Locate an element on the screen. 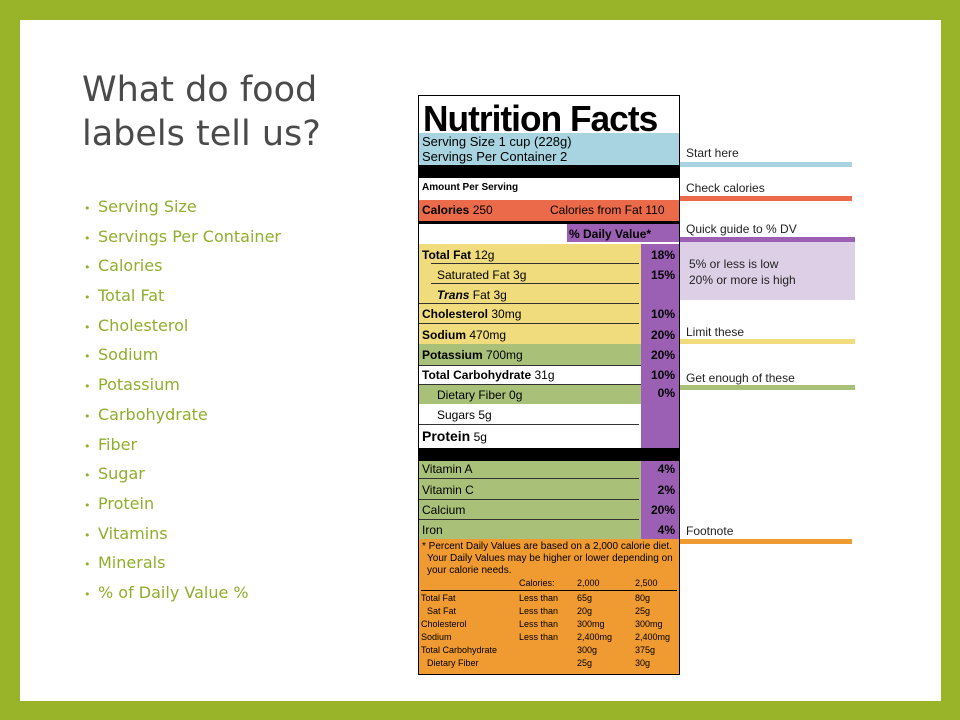 The width and height of the screenshot is (960, 720). serving-size: Serving Size 1 cup (228g) is located at coordinates (497, 141).